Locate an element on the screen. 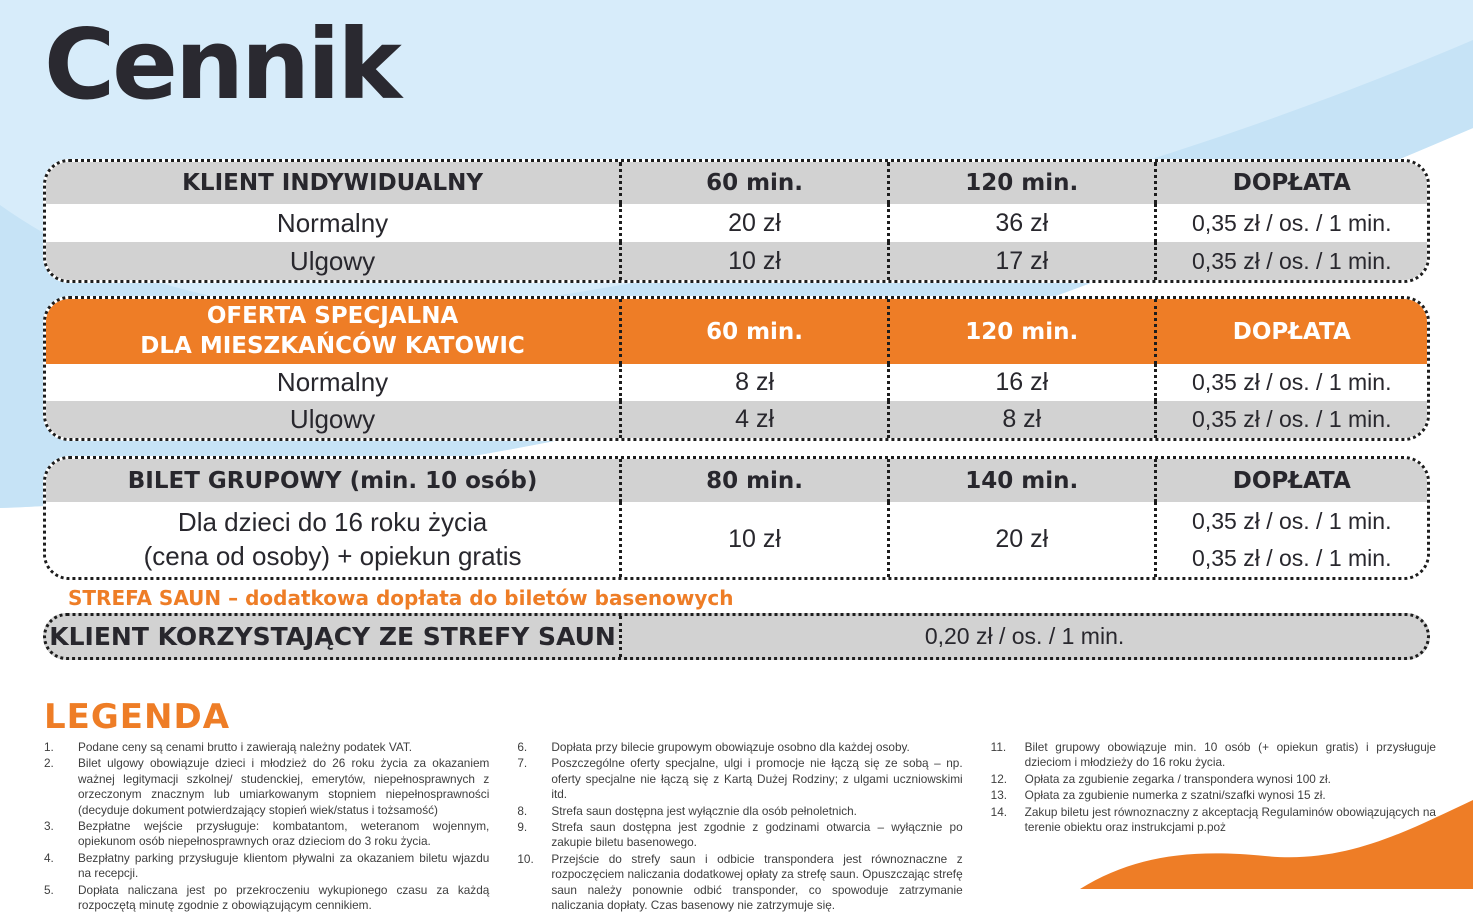  legend-item-number: 4. is located at coordinates (49, 857).